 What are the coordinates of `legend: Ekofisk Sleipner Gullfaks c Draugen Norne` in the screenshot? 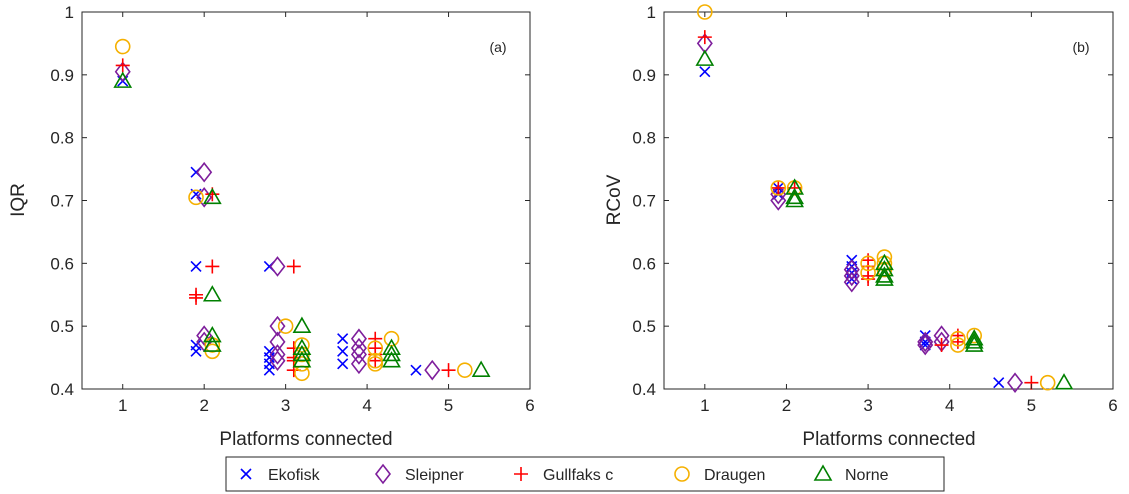 It's located at (585, 474).